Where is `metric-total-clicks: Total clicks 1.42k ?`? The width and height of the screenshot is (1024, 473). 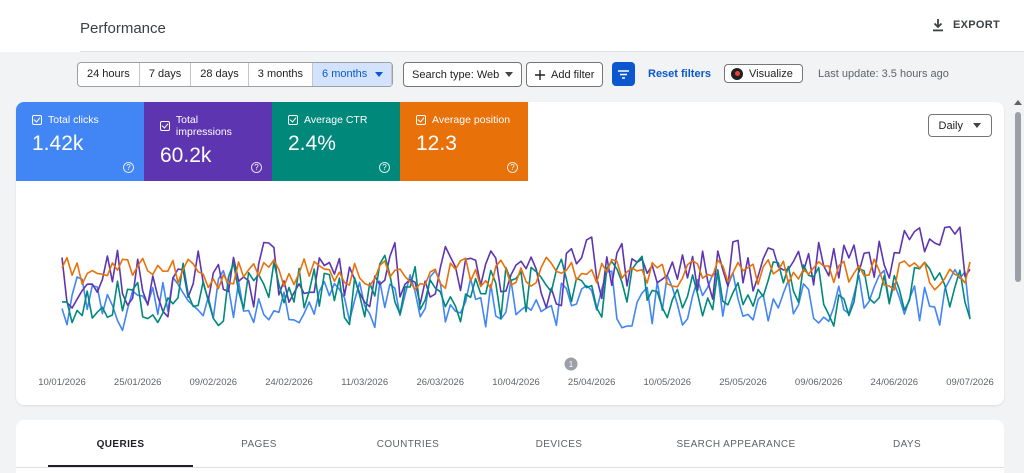
metric-total-clicks: Total clicks 1.42k ? is located at coordinates (80, 141).